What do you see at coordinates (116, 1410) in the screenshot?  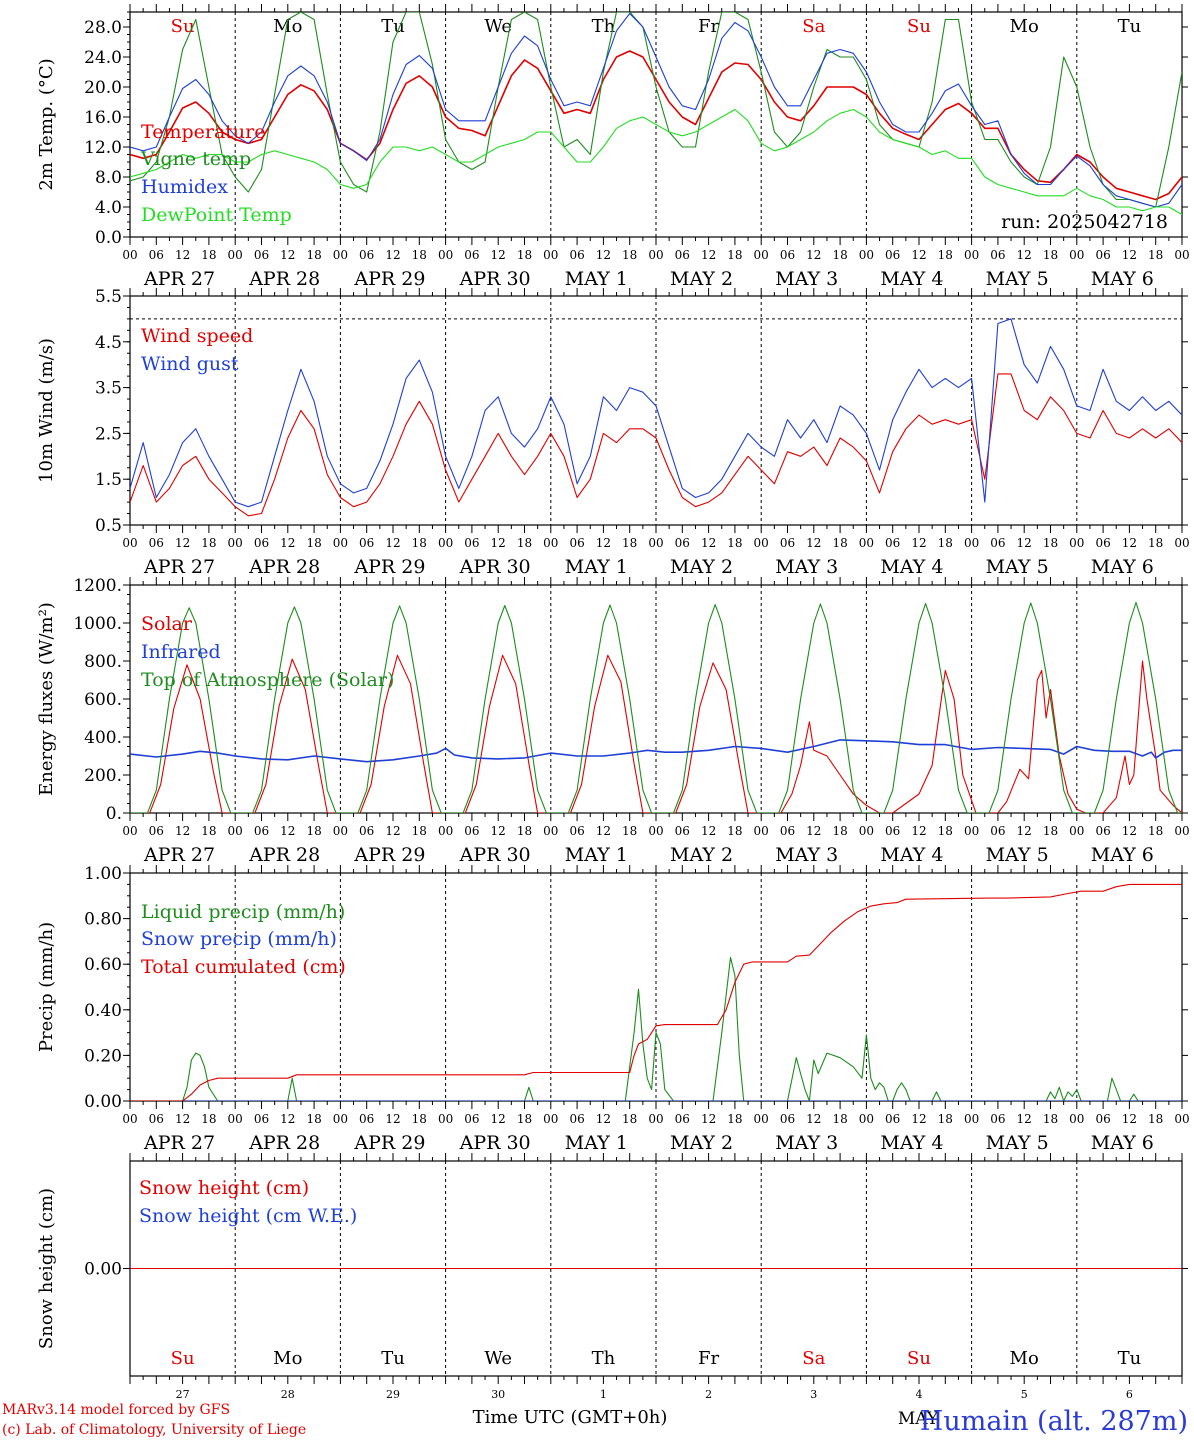 I see `credit-line-1: MARv3.14 model forced by GFS` at bounding box center [116, 1410].